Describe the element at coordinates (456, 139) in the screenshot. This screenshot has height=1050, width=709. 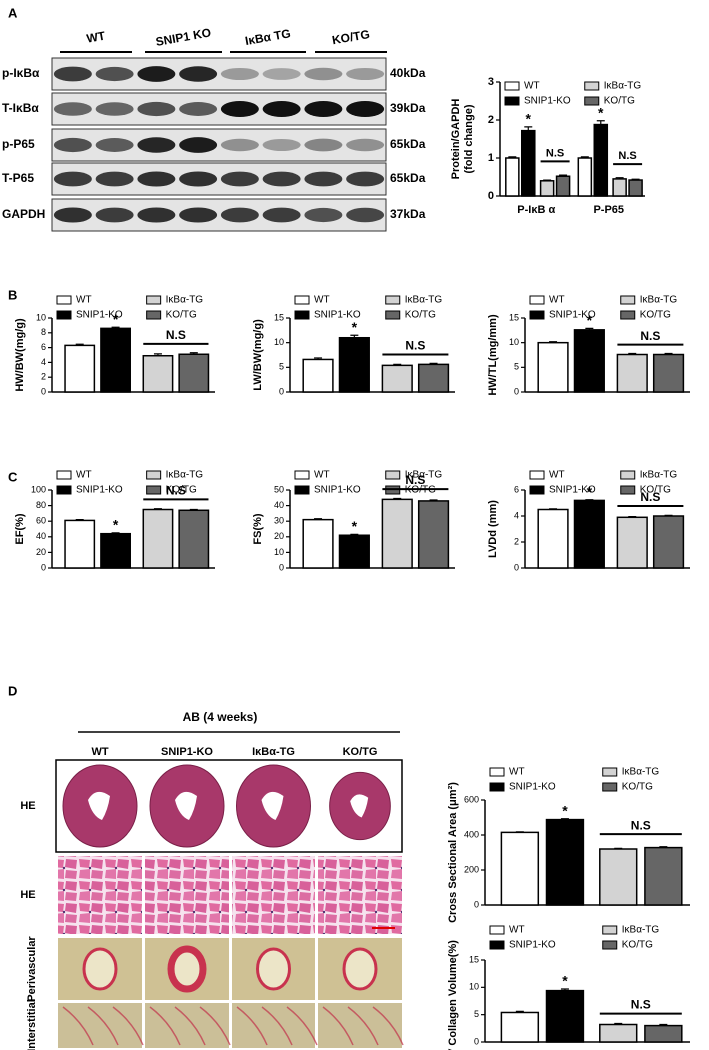
I see `y-axis-label: Protein/GAPDH` at that location.